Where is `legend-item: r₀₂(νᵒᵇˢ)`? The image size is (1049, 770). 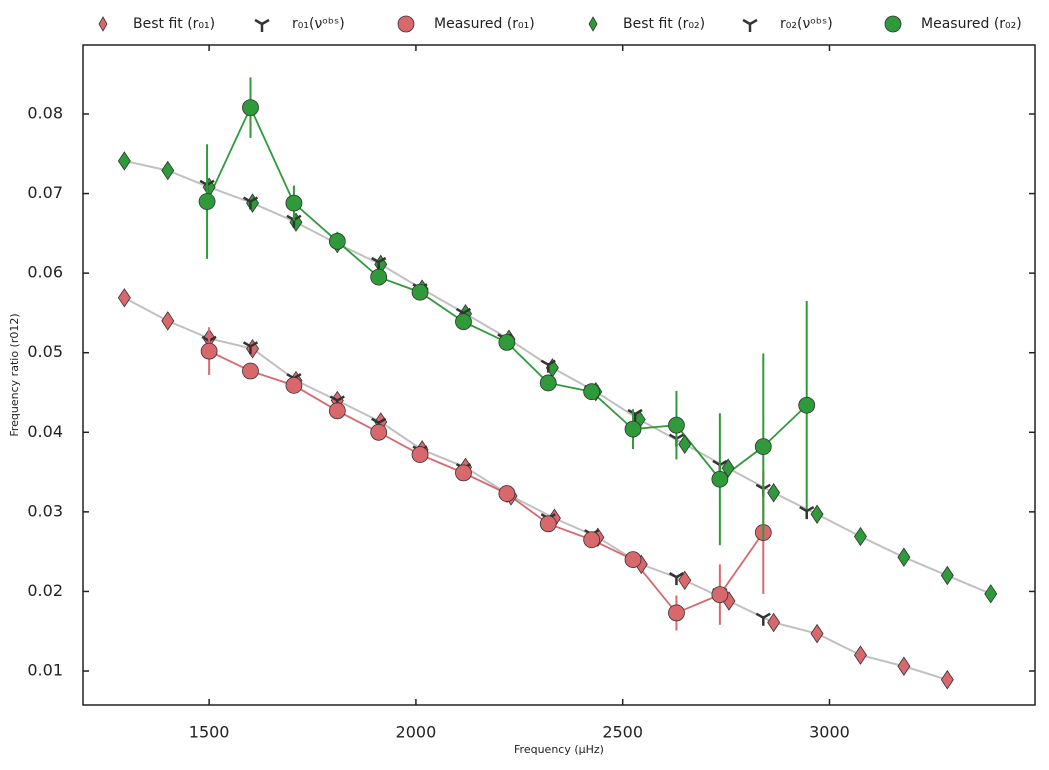 legend-item: r₀₂(νᵒᵇˢ) is located at coordinates (787, 24).